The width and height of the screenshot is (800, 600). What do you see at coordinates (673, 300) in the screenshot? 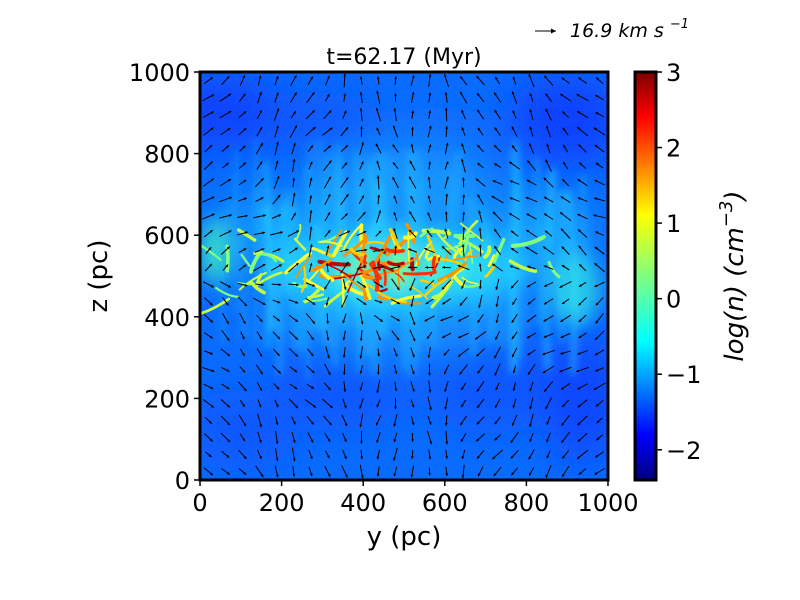
I see `colorbar-tick-label: 0` at bounding box center [673, 300].